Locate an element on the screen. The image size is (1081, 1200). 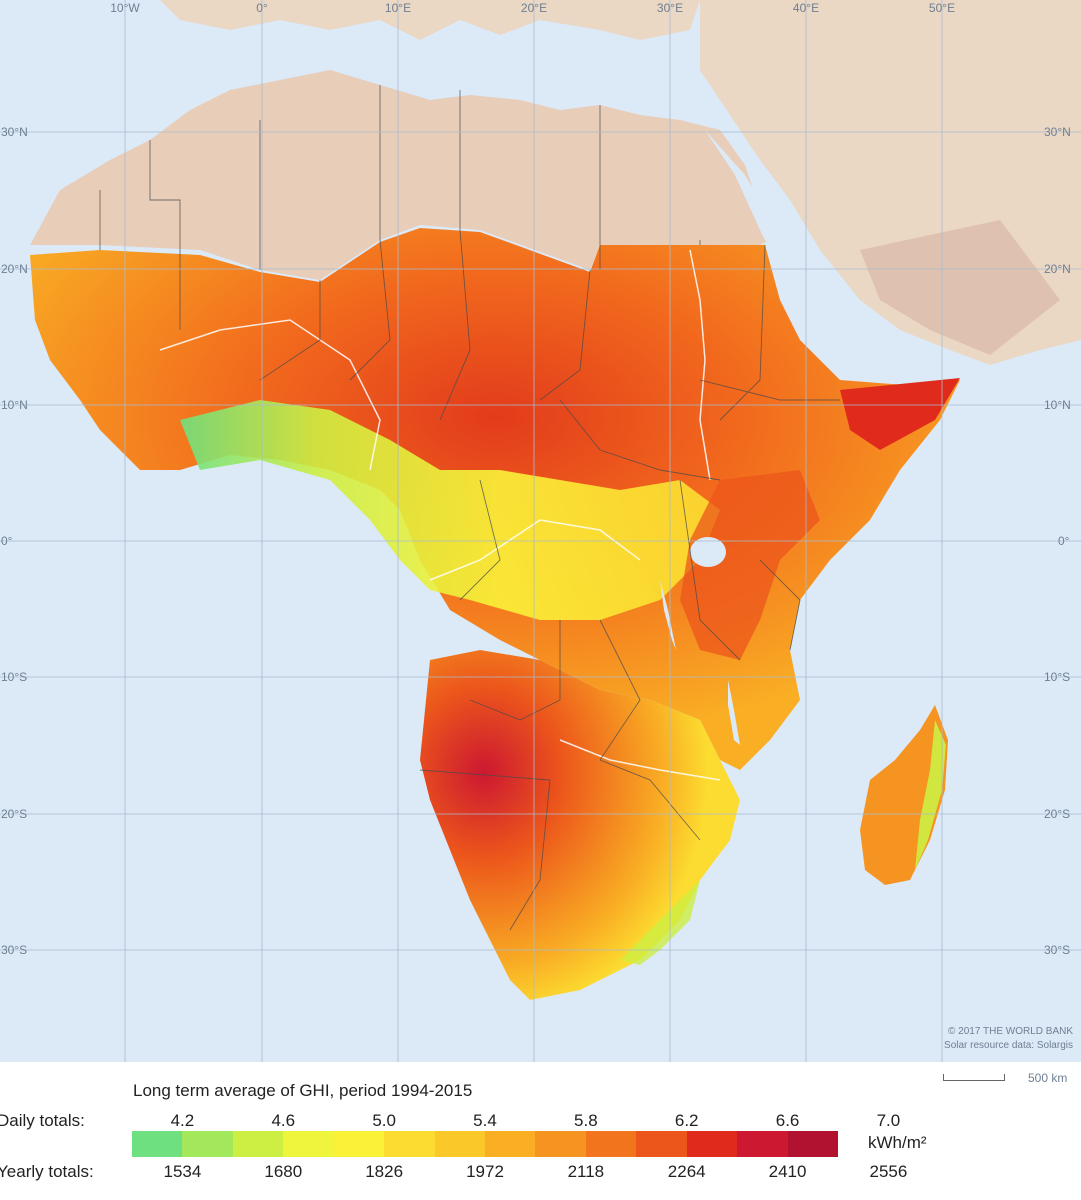
credit-data-source: Solar resource data: Solargis is located at coordinates (1008, 1045).